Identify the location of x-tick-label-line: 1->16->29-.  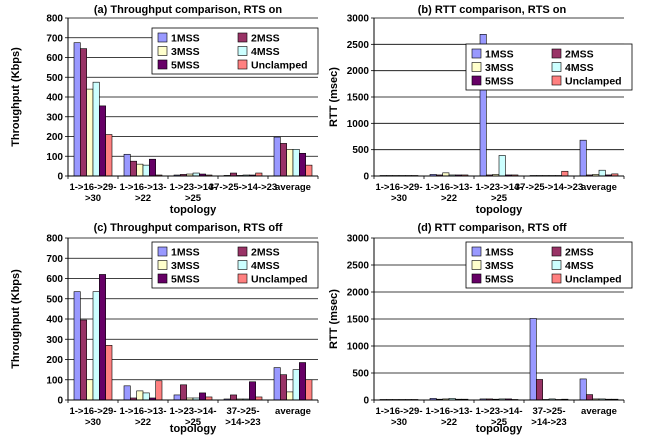
(92, 411).